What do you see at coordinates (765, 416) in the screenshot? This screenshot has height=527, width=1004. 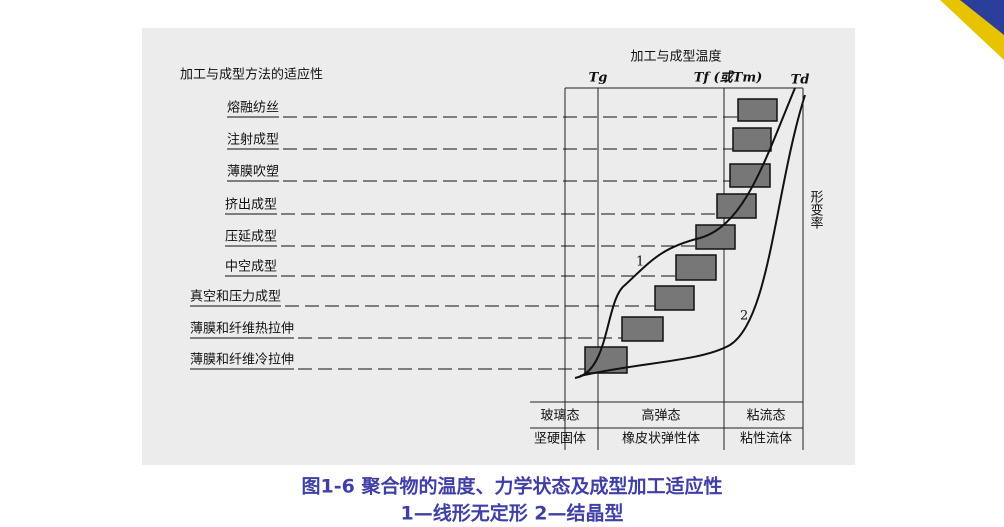 I see `state-name: 粘流态` at bounding box center [765, 416].